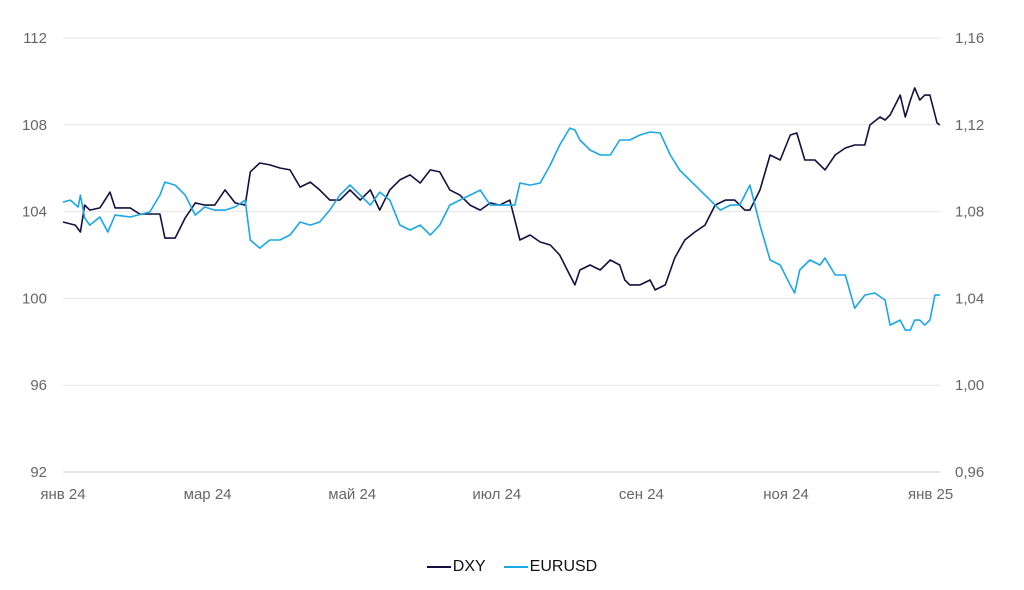  What do you see at coordinates (786, 494) in the screenshot?
I see `x-tick-label: ноя 24` at bounding box center [786, 494].